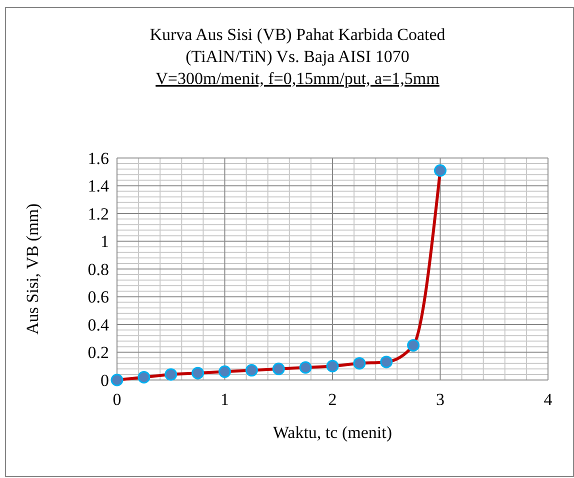 The width and height of the screenshot is (574, 478). I want to click on x-tick-label: 4, so click(548, 399).